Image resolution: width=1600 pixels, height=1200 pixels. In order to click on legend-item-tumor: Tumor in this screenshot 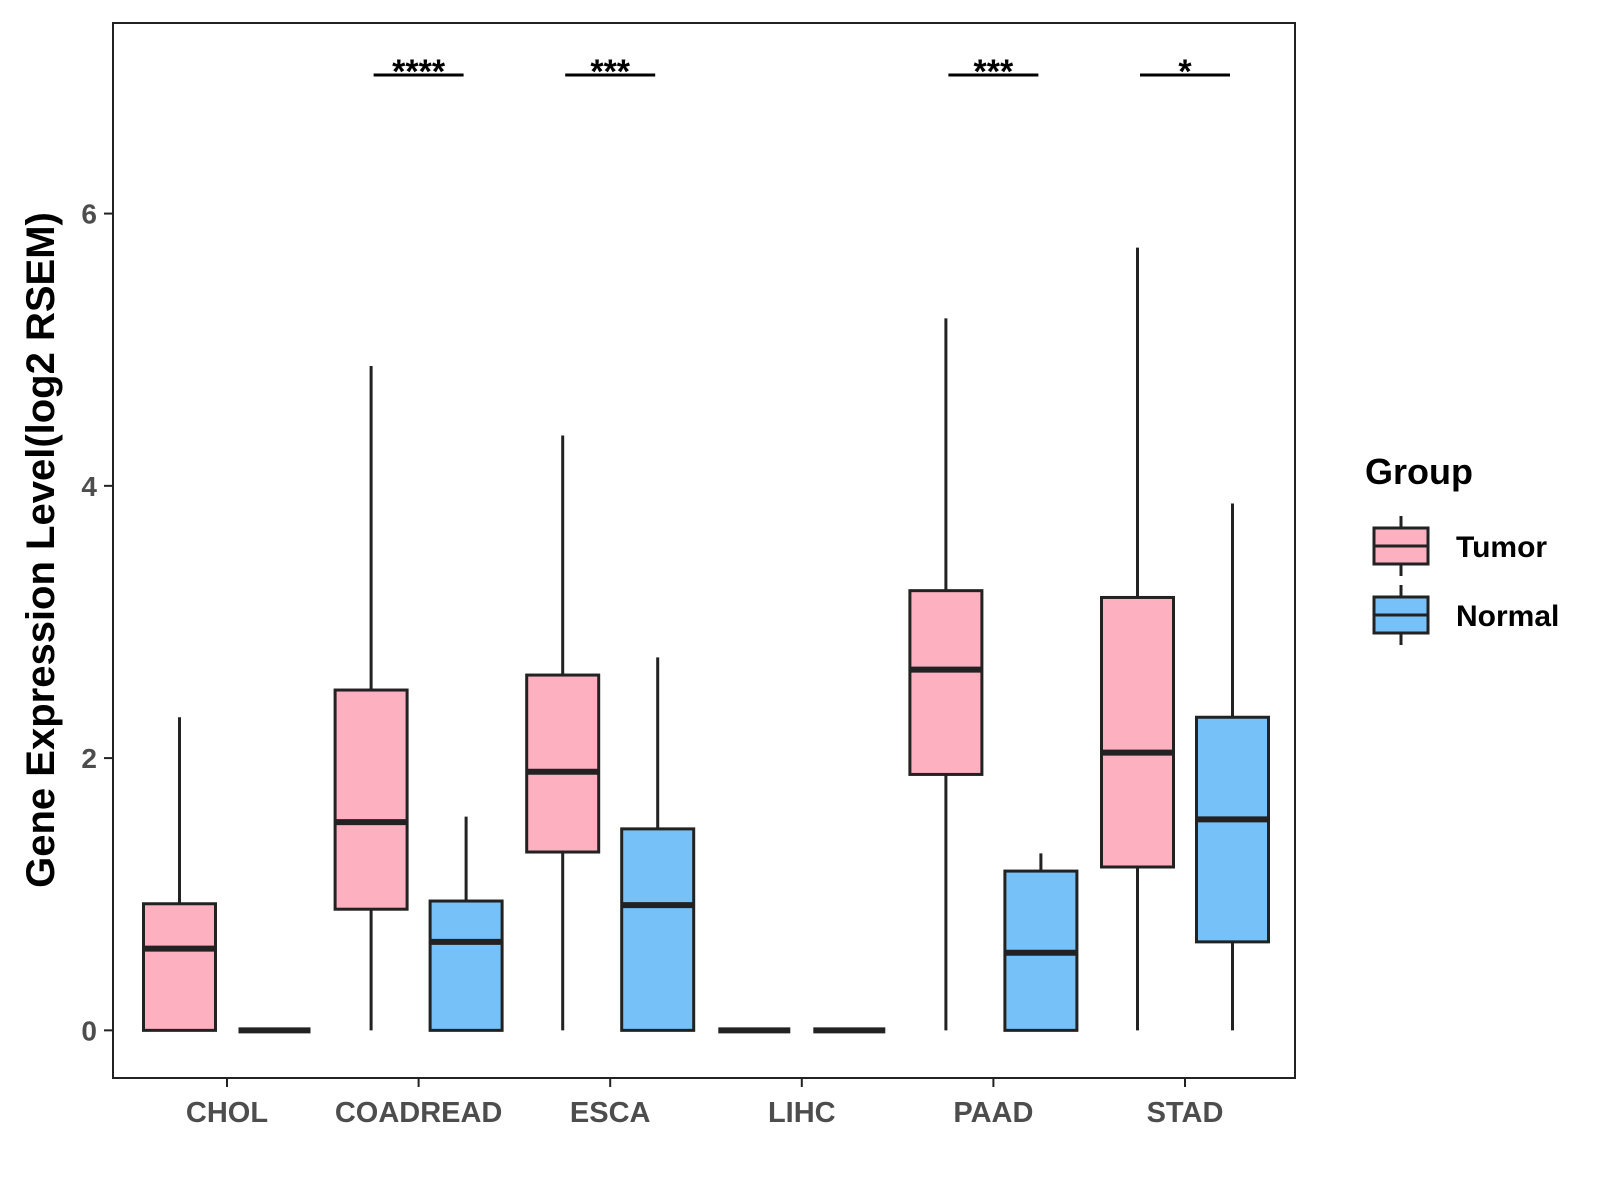, I will do `click(1459, 546)`.